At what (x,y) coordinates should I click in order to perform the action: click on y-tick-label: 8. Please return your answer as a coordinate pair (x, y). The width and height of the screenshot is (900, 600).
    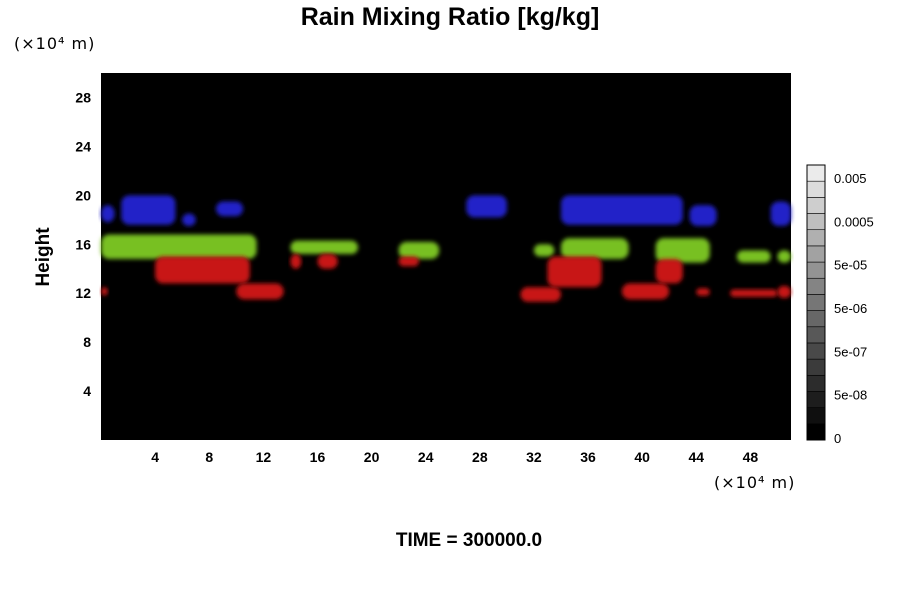
    Looking at the image, I should click on (87, 342).